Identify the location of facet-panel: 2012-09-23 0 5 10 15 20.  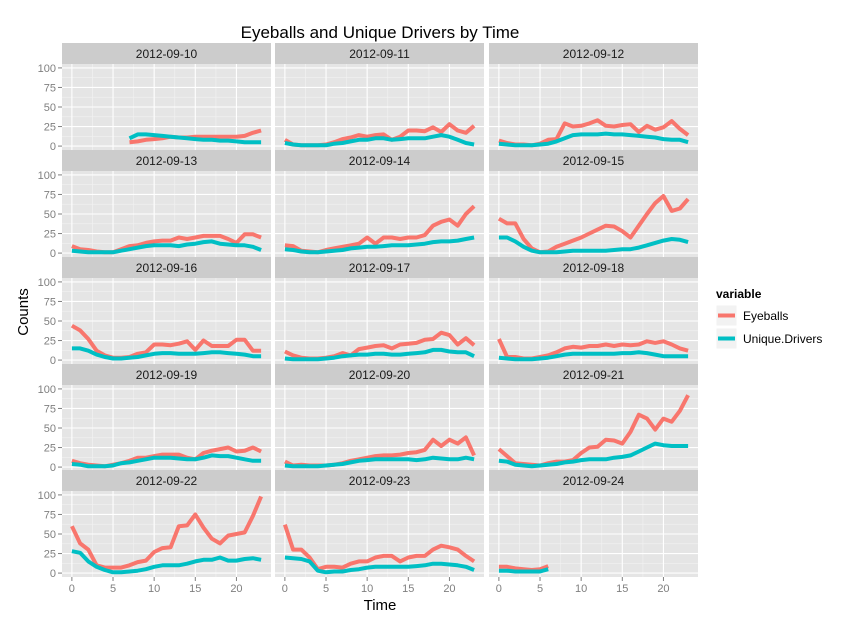
(379, 532).